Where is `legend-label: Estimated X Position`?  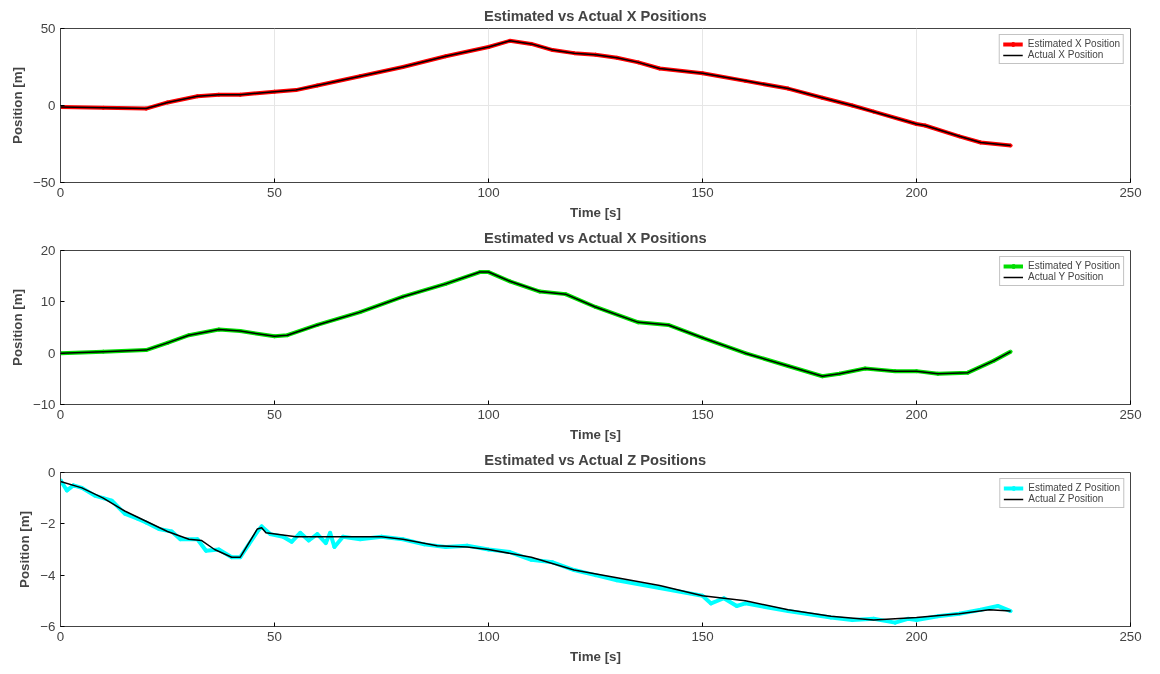
legend-label: Estimated X Position is located at coordinates (1073, 43).